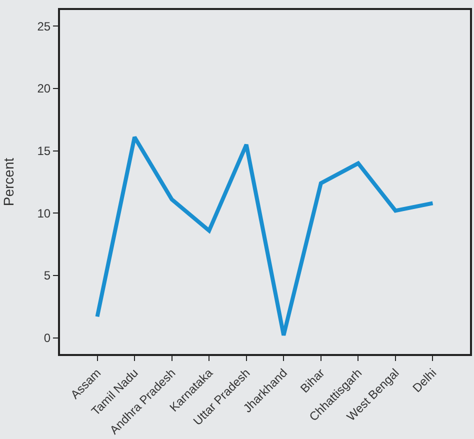 The height and width of the screenshot is (439, 474). Describe the element at coordinates (44, 26) in the screenshot. I see `y-tick-label: 25` at that location.